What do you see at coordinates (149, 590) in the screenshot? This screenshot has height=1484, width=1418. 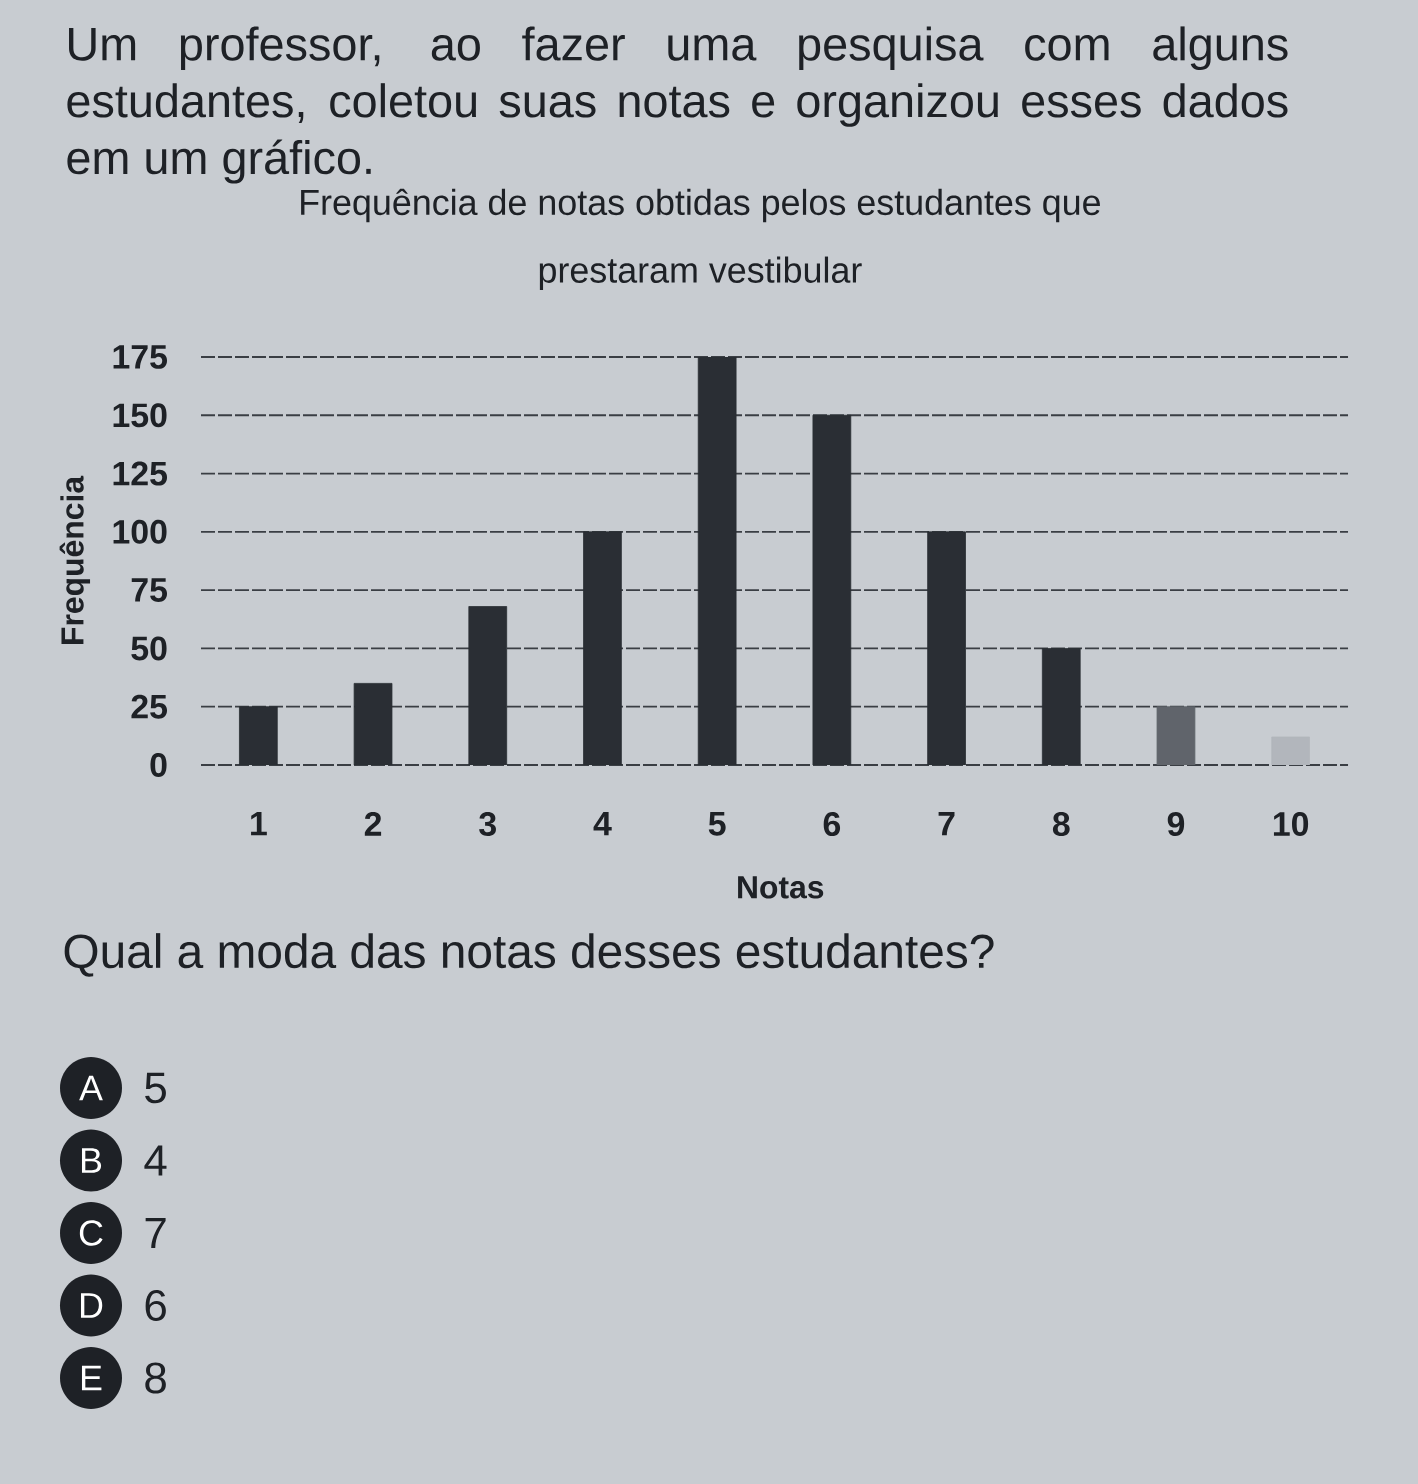 I see `y-tick-label: 75` at bounding box center [149, 590].